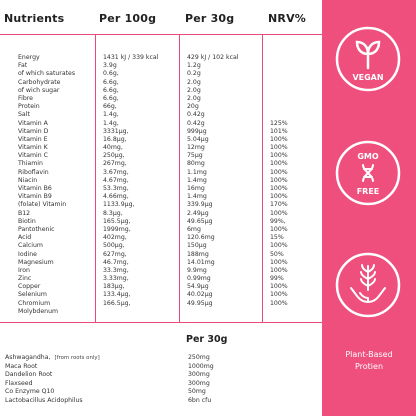 Image resolution: width=416 pixels, height=416 pixels. What do you see at coordinates (161, 140) in the screenshot?
I see `nutrient-row: Vitamin E 16.8μg, 5.04μg 100%` at bounding box center [161, 140].